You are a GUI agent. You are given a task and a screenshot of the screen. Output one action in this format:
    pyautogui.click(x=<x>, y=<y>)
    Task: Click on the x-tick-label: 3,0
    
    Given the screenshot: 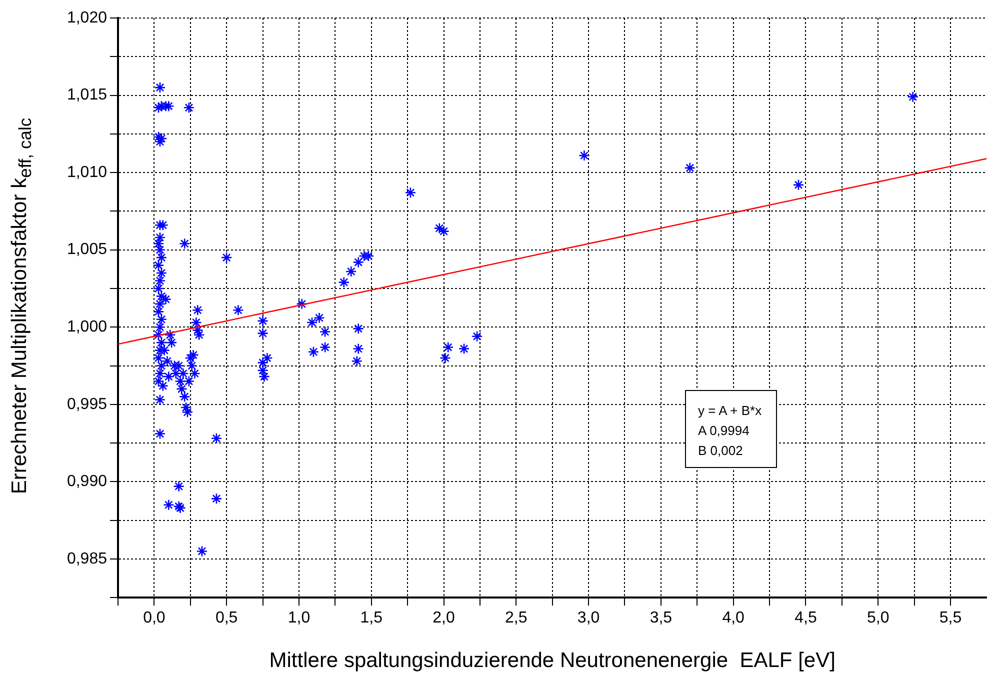 What is the action you would take?
    pyautogui.click(x=588, y=618)
    